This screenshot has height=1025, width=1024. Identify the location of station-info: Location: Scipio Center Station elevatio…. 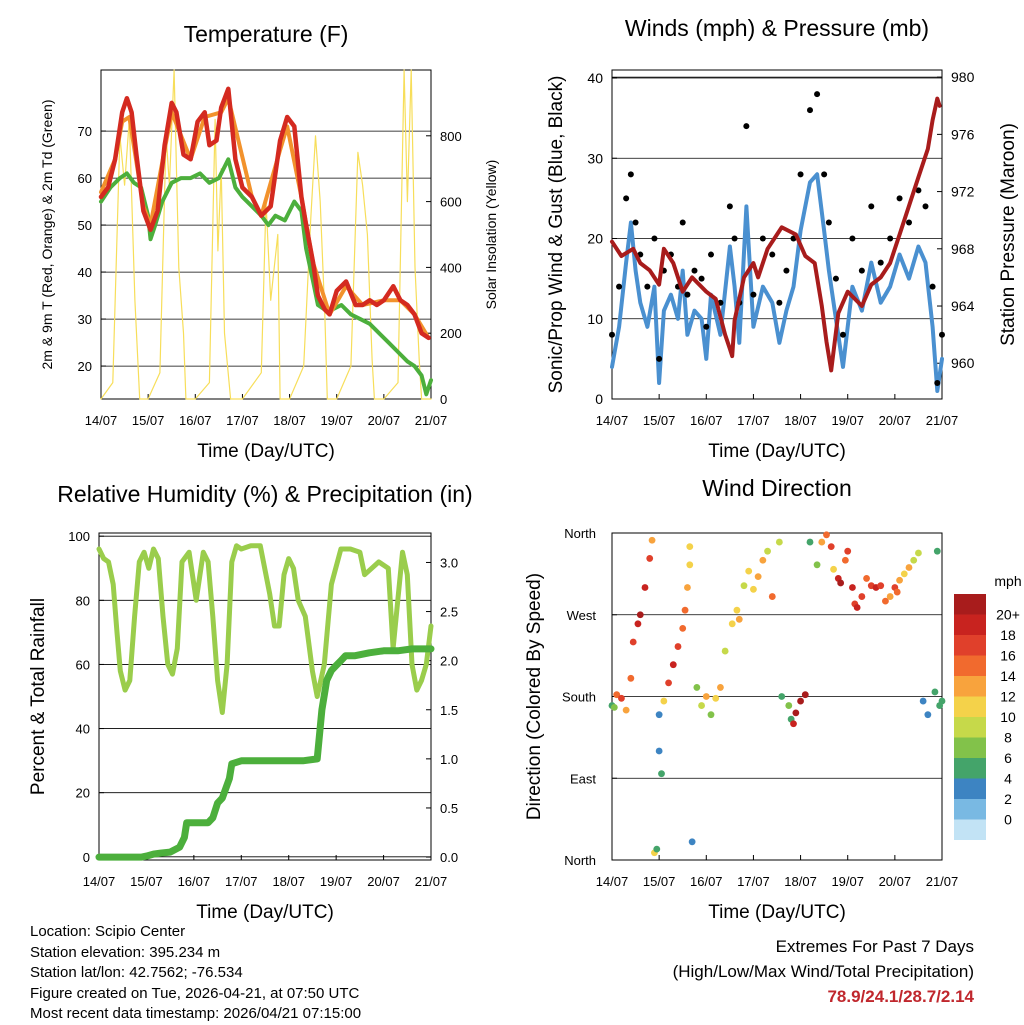
(195, 973).